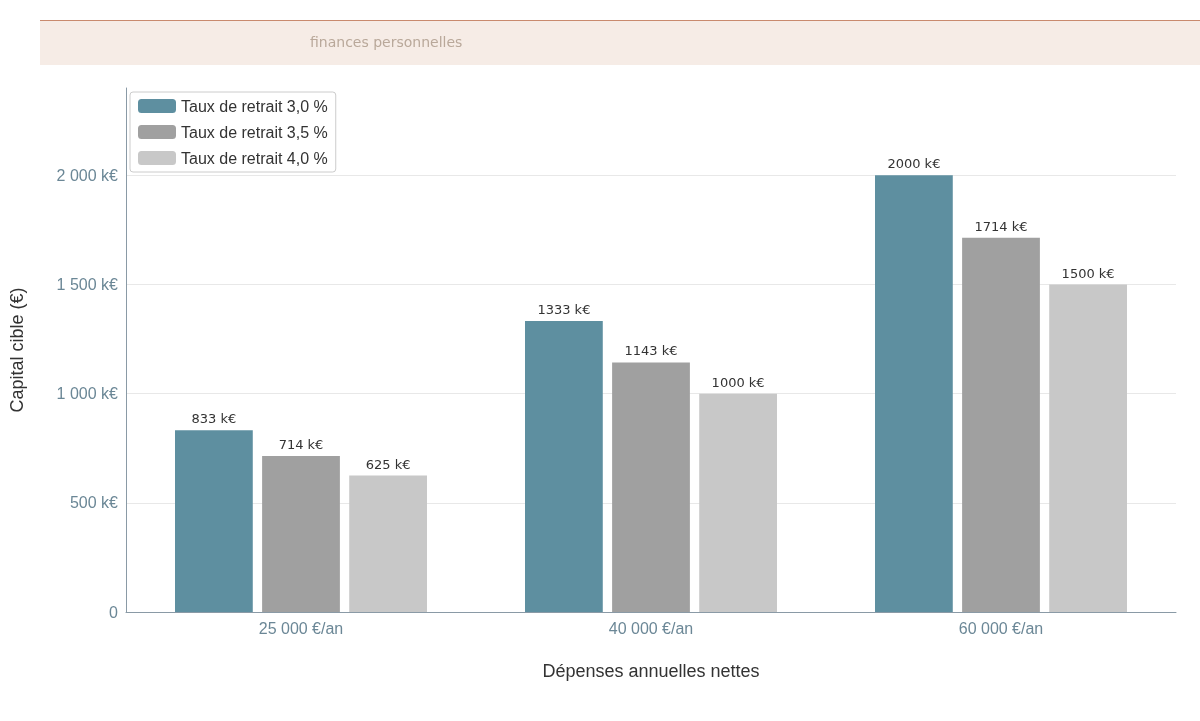 The image size is (1200, 721). What do you see at coordinates (651, 671) in the screenshot?
I see `x-axis-title: Dépenses annuelles nettes` at bounding box center [651, 671].